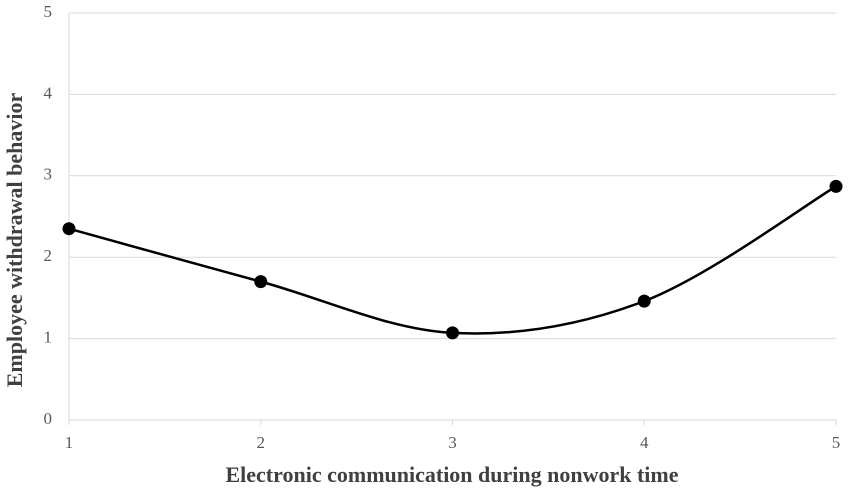 The image size is (851, 503). What do you see at coordinates (261, 442) in the screenshot?
I see `x-tick-label: 2` at bounding box center [261, 442].